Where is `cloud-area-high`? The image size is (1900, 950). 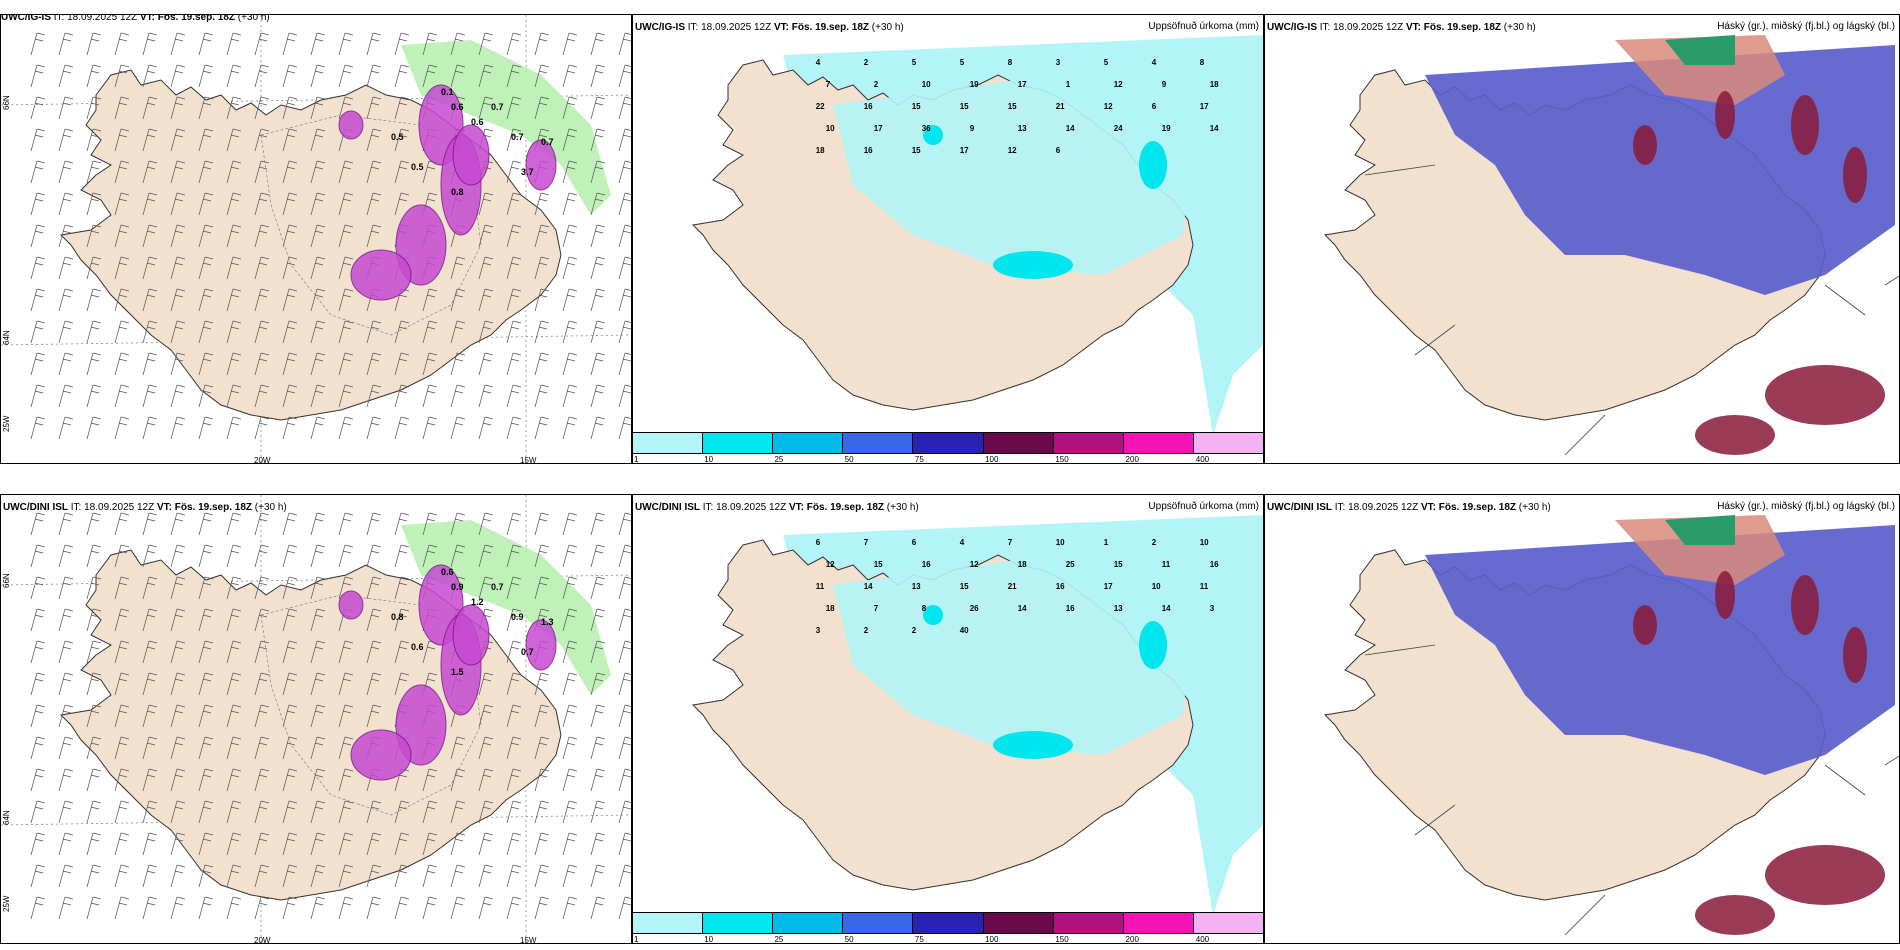
cloud-area-high is located at coordinates (1700, 70).